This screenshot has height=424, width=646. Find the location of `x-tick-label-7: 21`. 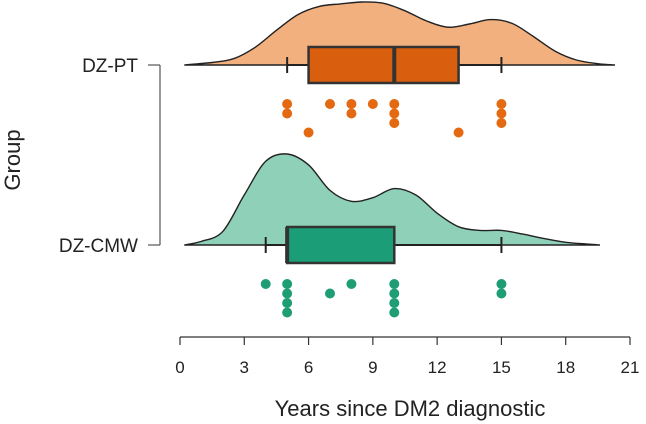

x-tick-label-7: 21 is located at coordinates (630, 367).